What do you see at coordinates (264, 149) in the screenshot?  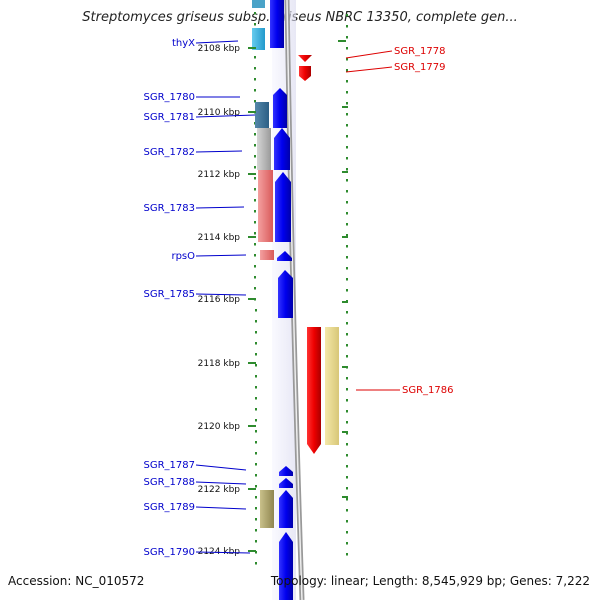 I see `sgr1782-feature-bar` at bounding box center [264, 149].